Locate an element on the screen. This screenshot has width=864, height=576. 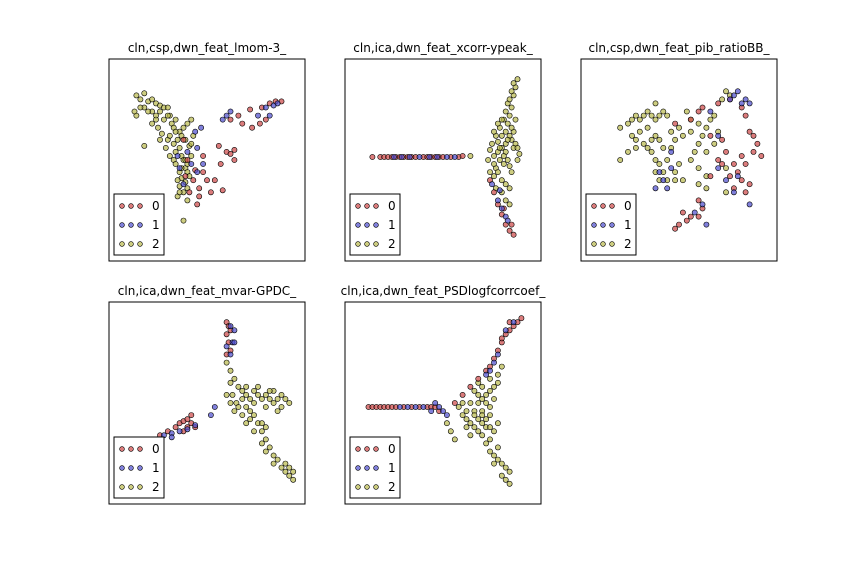
legend-label: 2 is located at coordinates (392, 487).